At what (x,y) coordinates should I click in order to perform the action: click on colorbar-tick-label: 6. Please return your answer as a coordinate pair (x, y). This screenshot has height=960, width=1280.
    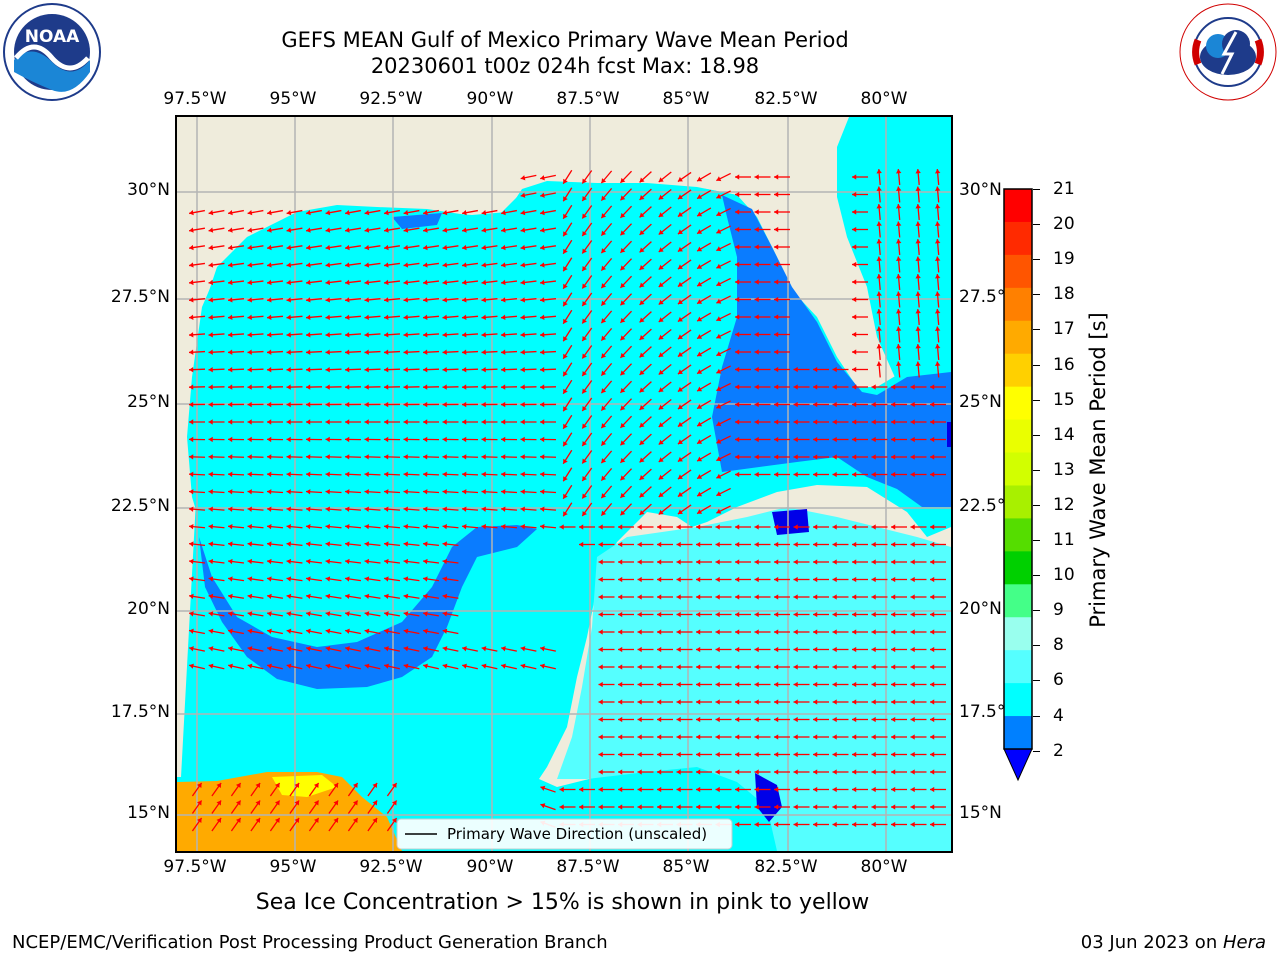
    Looking at the image, I should click on (1058, 680).